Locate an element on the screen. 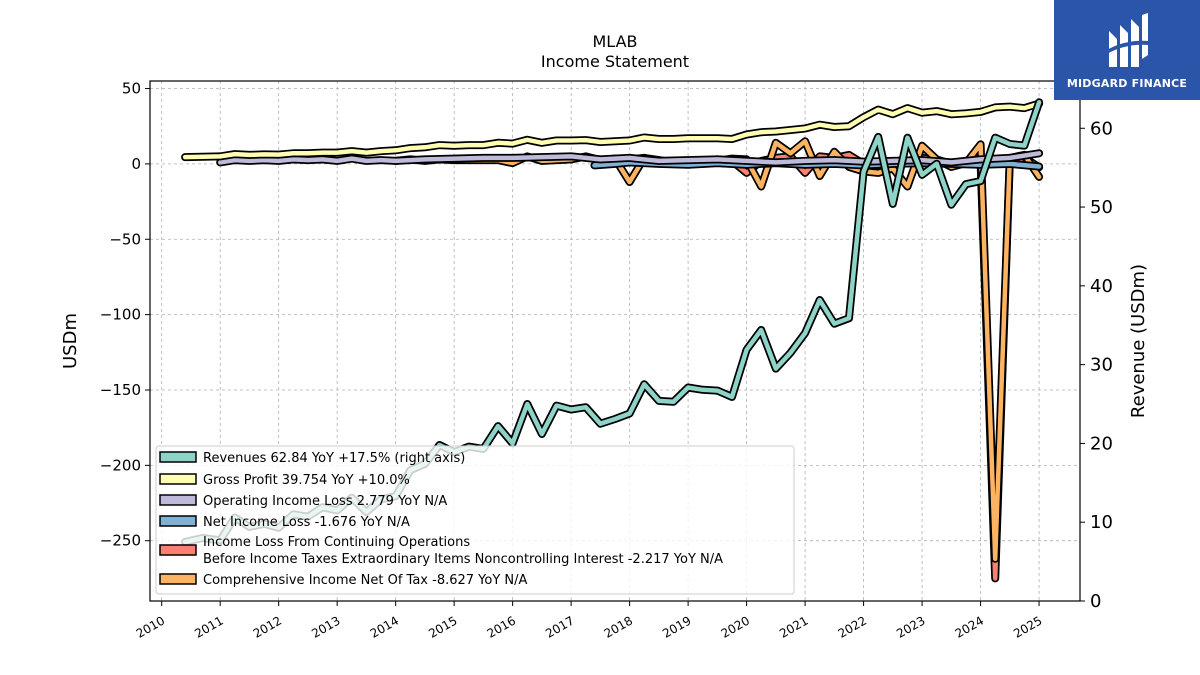 The image size is (1200, 675). right-tick-label: 10 is located at coordinates (1101, 522).